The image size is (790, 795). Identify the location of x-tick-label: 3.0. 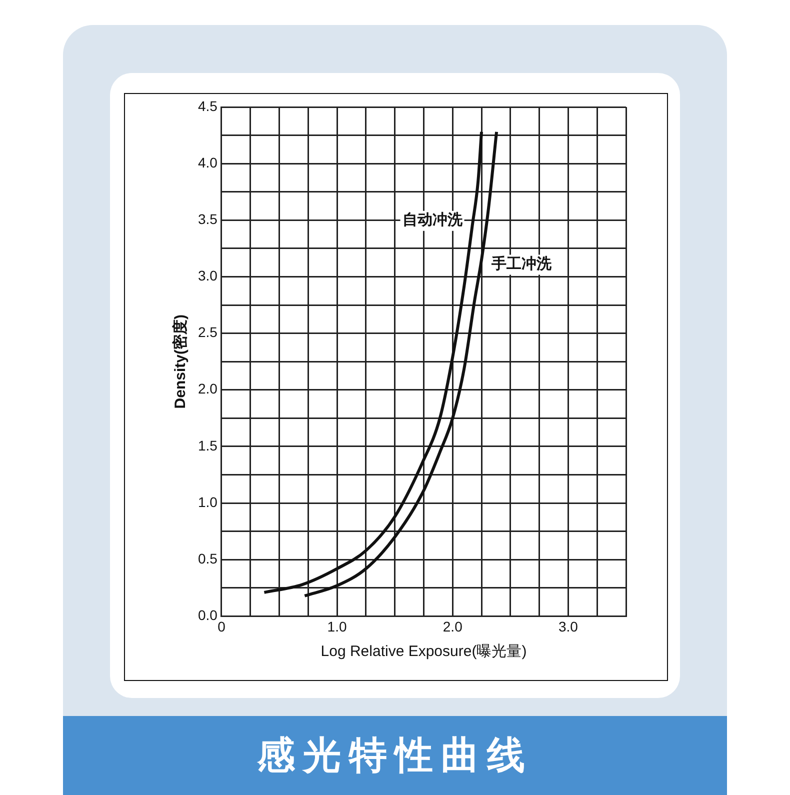
(568, 626).